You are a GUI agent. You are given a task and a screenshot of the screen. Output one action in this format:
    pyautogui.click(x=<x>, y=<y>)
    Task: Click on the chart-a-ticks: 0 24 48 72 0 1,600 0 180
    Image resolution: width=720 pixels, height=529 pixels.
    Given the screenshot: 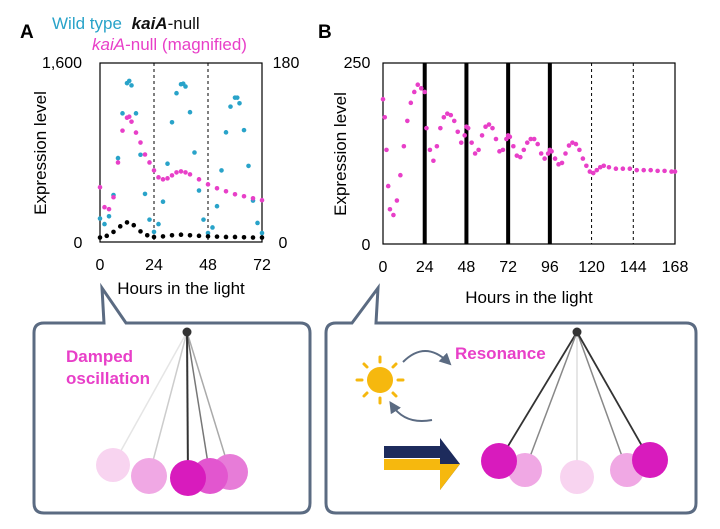 What is the action you would take?
    pyautogui.click(x=170, y=164)
    